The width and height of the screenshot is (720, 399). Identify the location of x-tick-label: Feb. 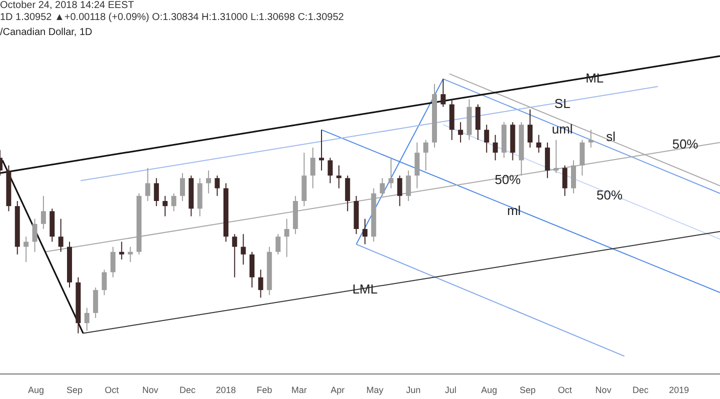
(264, 390).